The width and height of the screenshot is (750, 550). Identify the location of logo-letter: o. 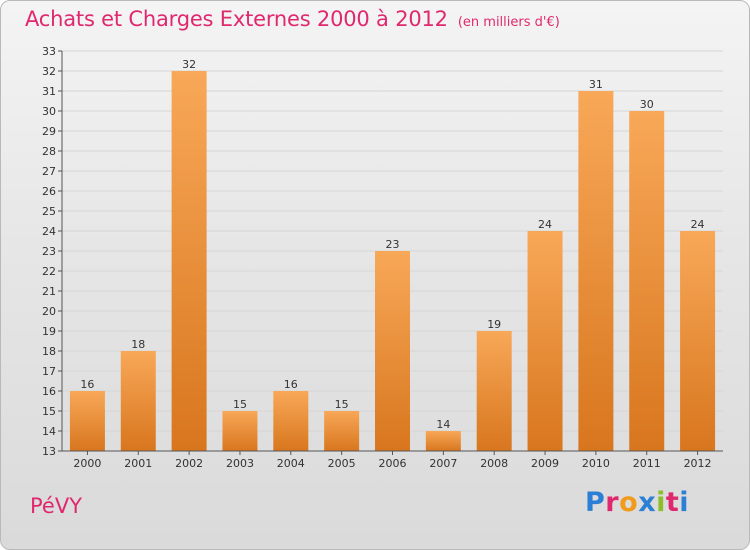
(629, 502).